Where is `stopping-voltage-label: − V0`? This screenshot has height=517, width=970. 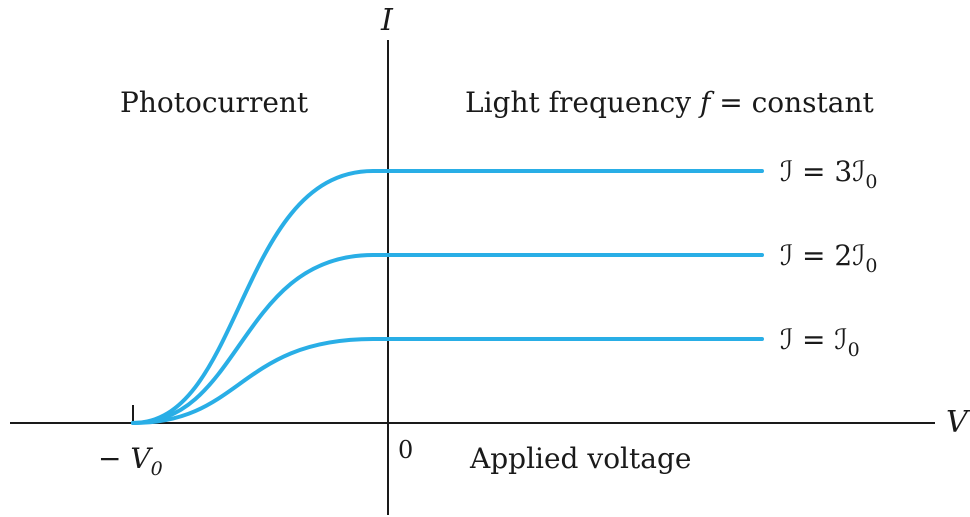 stopping-voltage-label: − V0 is located at coordinates (130, 461).